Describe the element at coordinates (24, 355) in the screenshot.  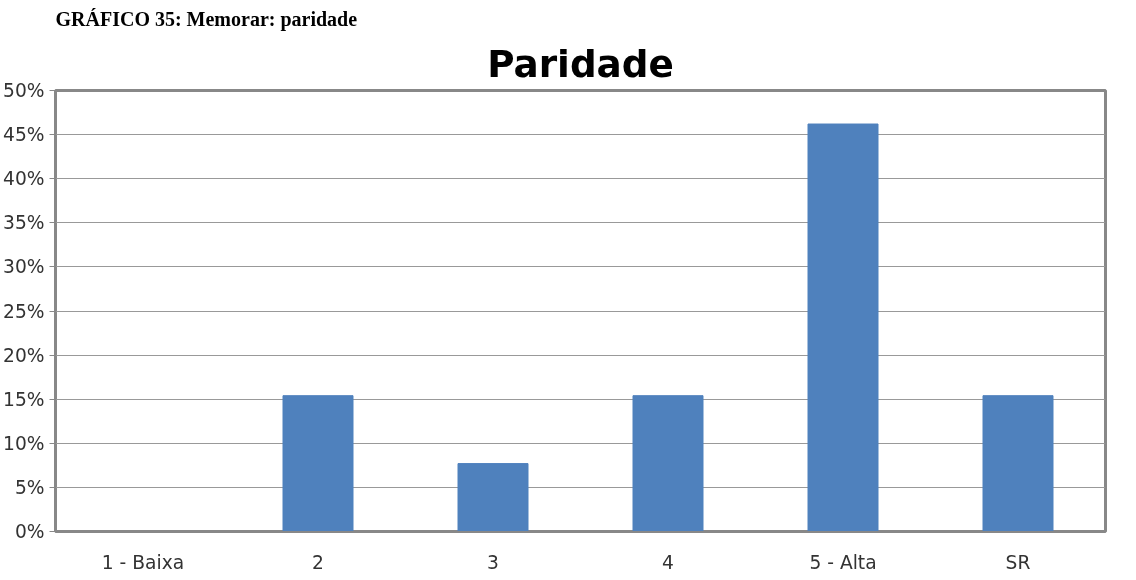
I see `y-tick-label: 20%` at that location.